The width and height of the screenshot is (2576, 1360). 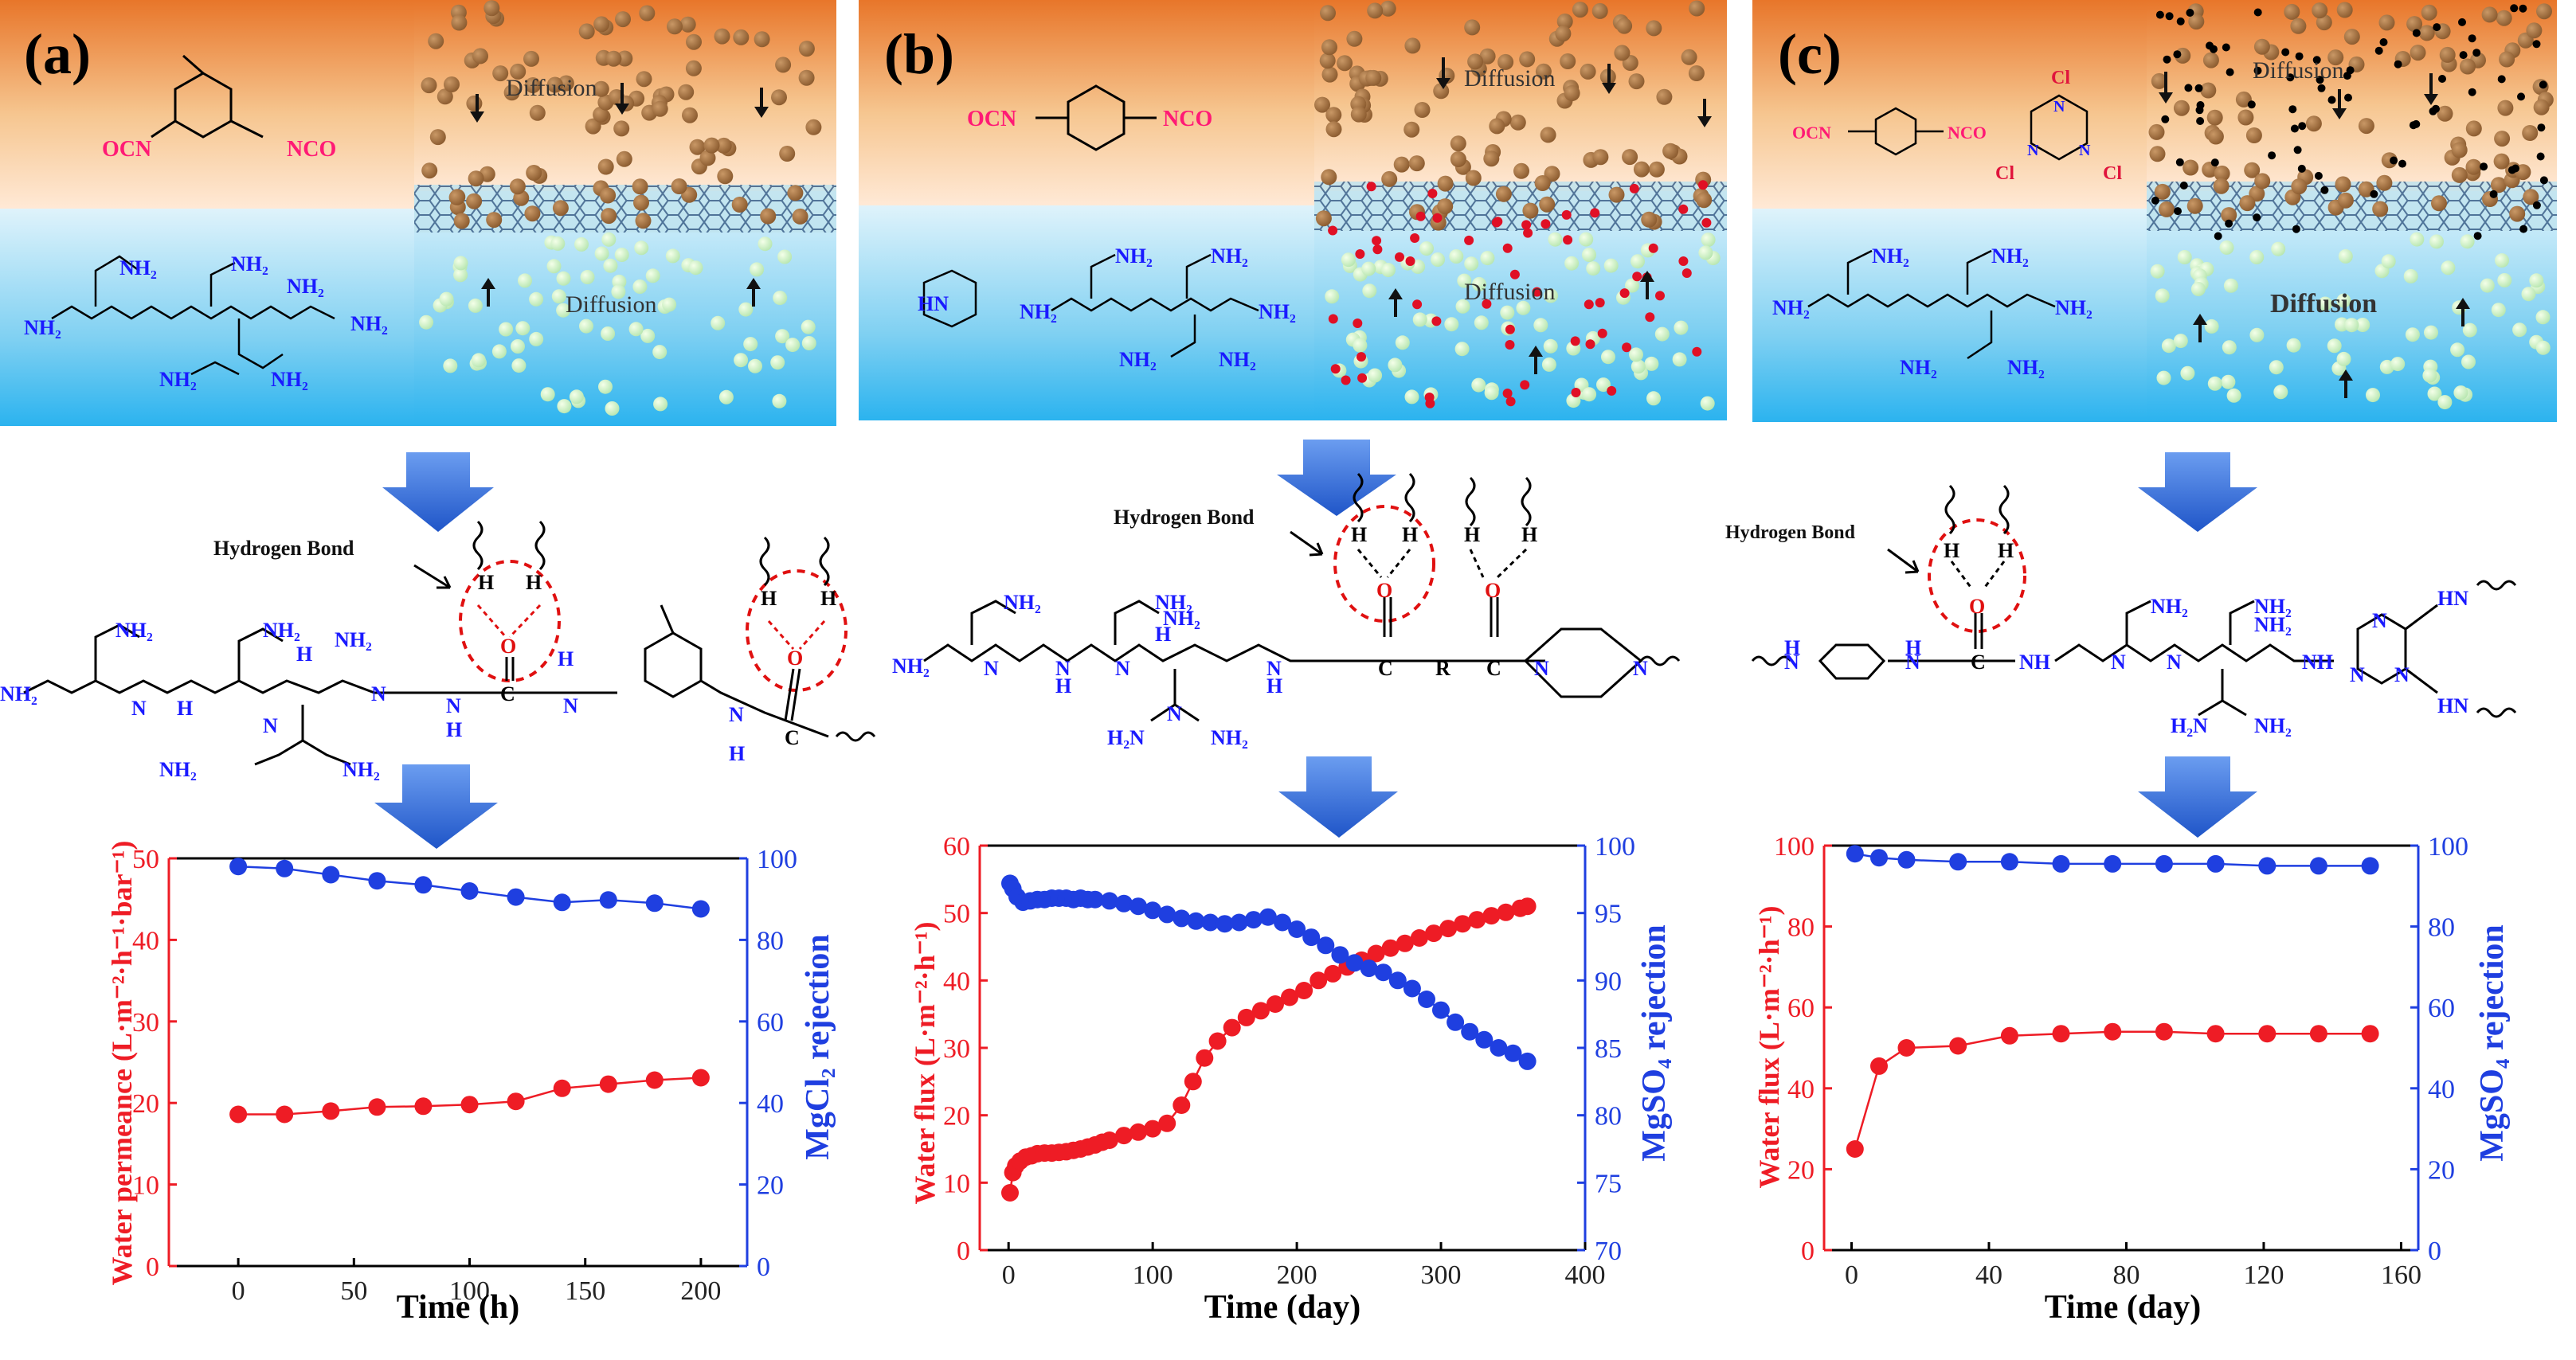 What do you see at coordinates (57, 54) in the screenshot?
I see `panel-a-label: (a)` at bounding box center [57, 54].